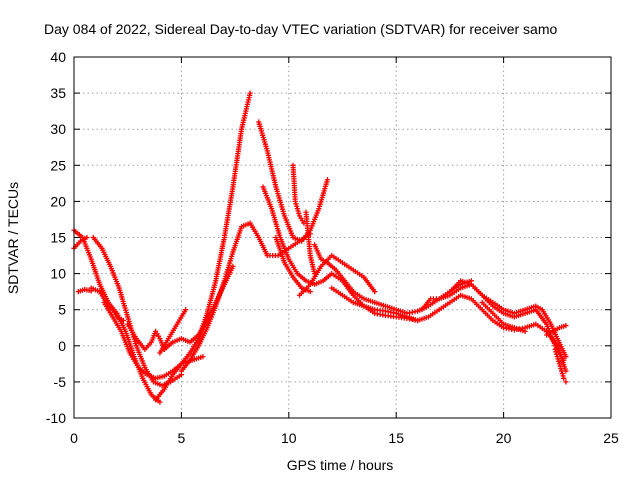  Describe the element at coordinates (396, 438) in the screenshot. I see `x-tick-label: 15` at that location.